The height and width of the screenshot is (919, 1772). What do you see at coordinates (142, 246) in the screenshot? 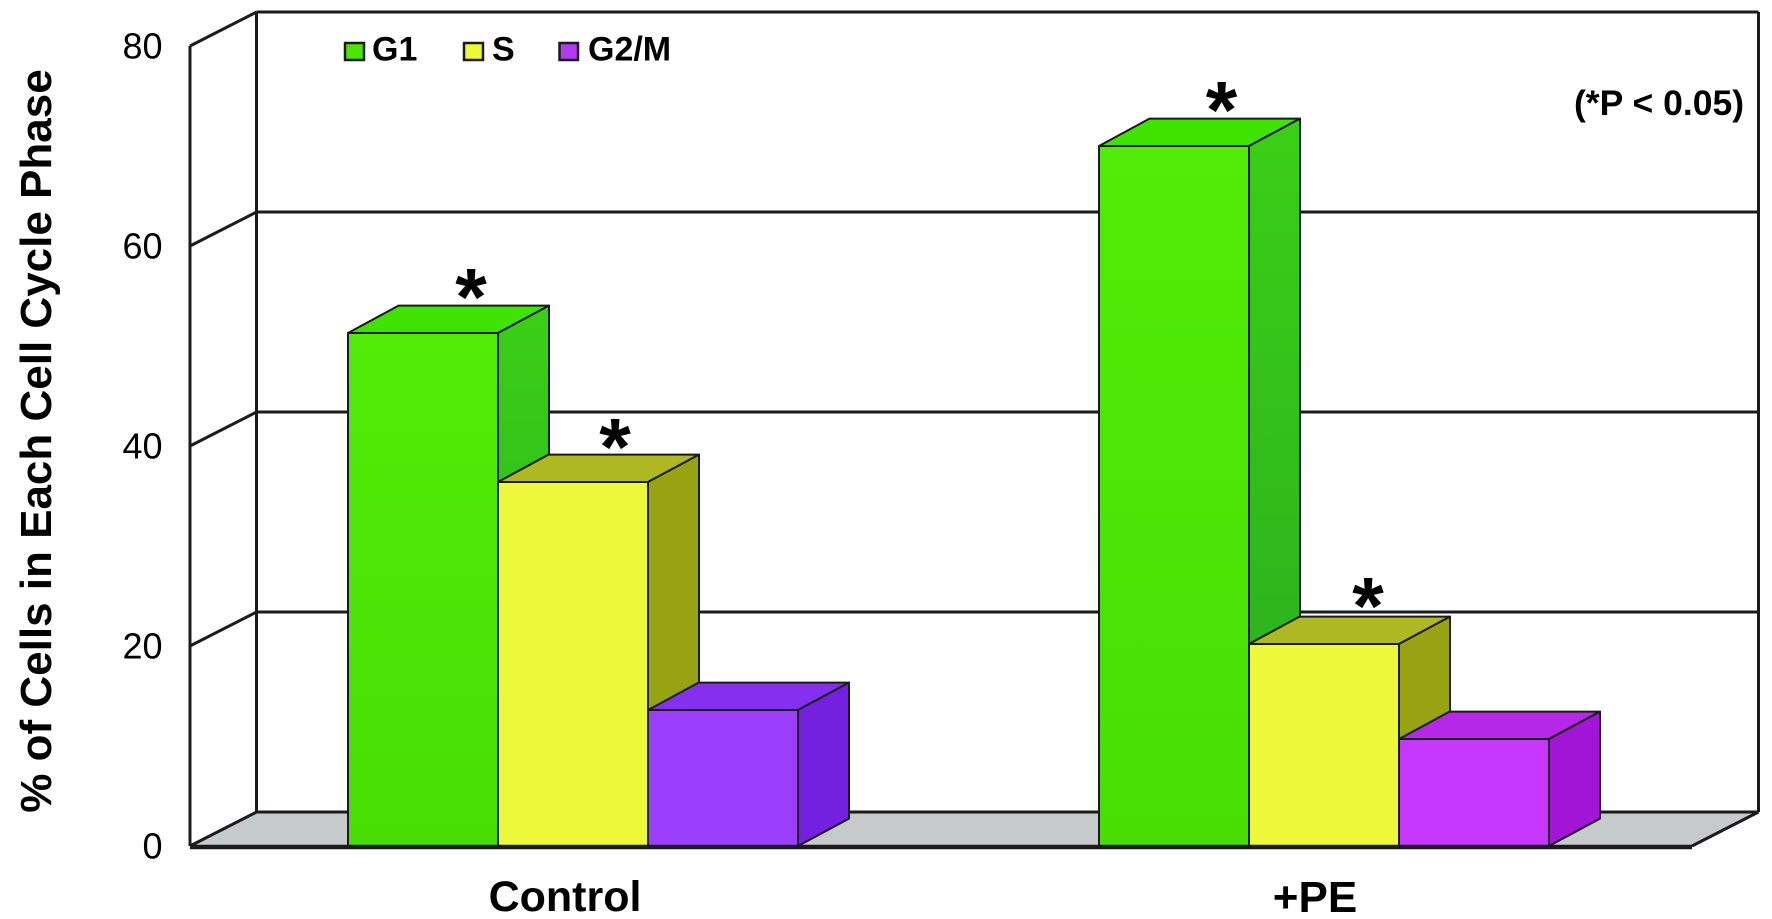
I see `svg-text: 60` at bounding box center [142, 246].